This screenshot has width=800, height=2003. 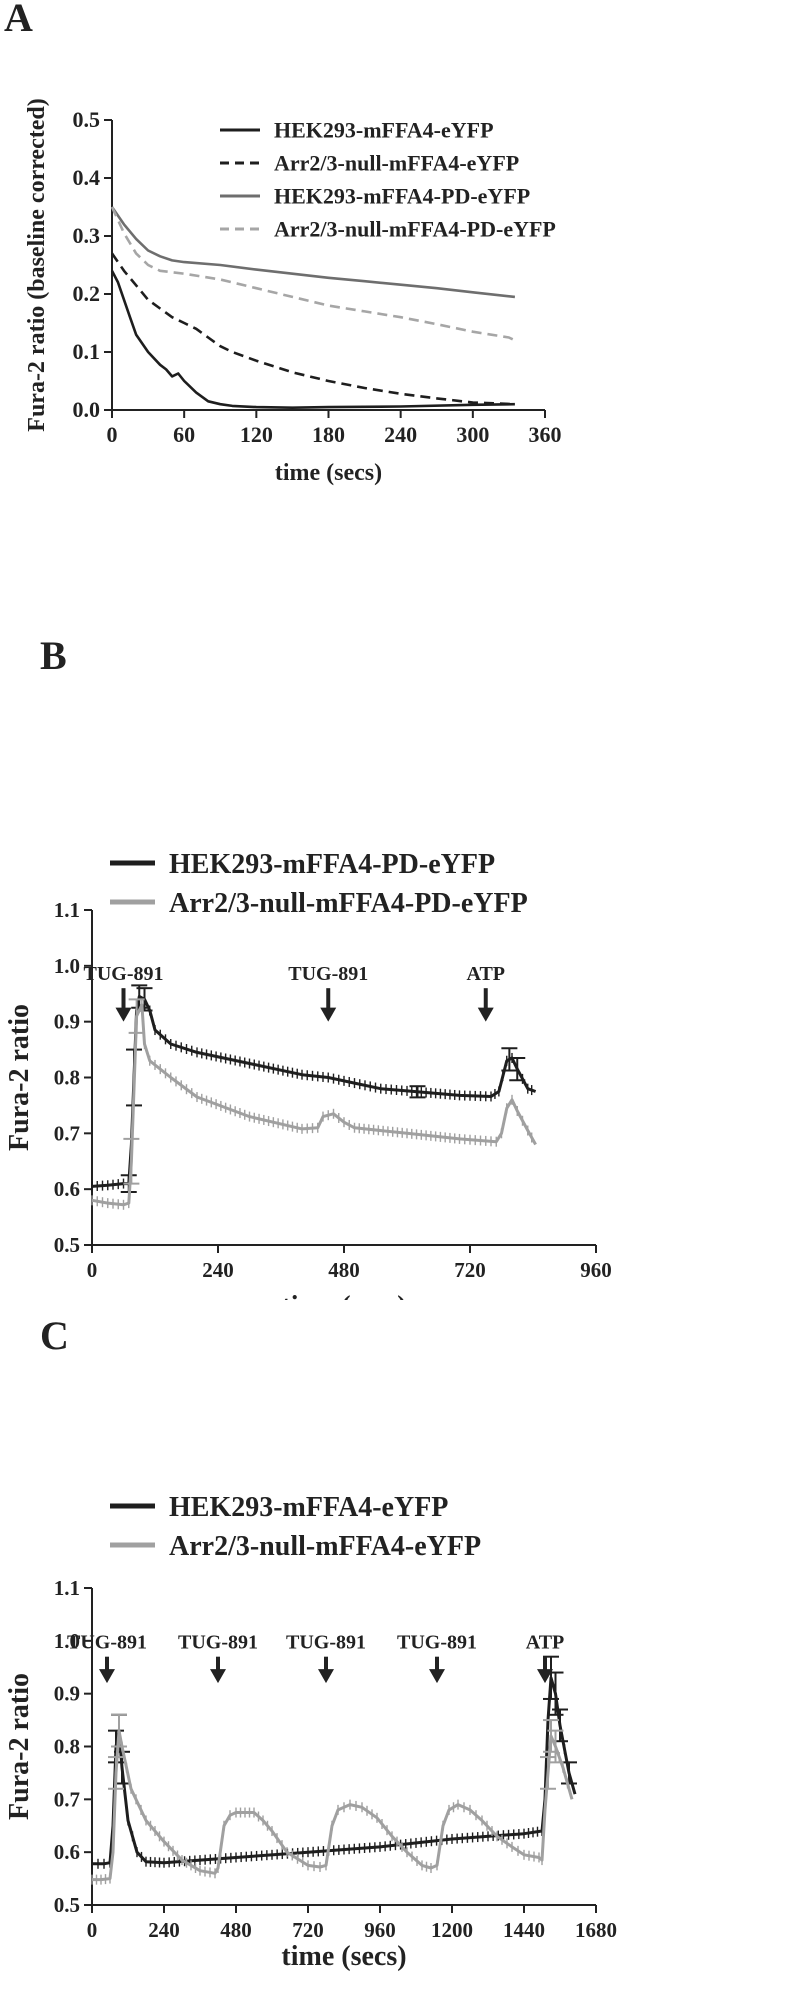 What do you see at coordinates (256, 434) in the screenshot?
I see `x-tick-label: 120` at bounding box center [256, 434].